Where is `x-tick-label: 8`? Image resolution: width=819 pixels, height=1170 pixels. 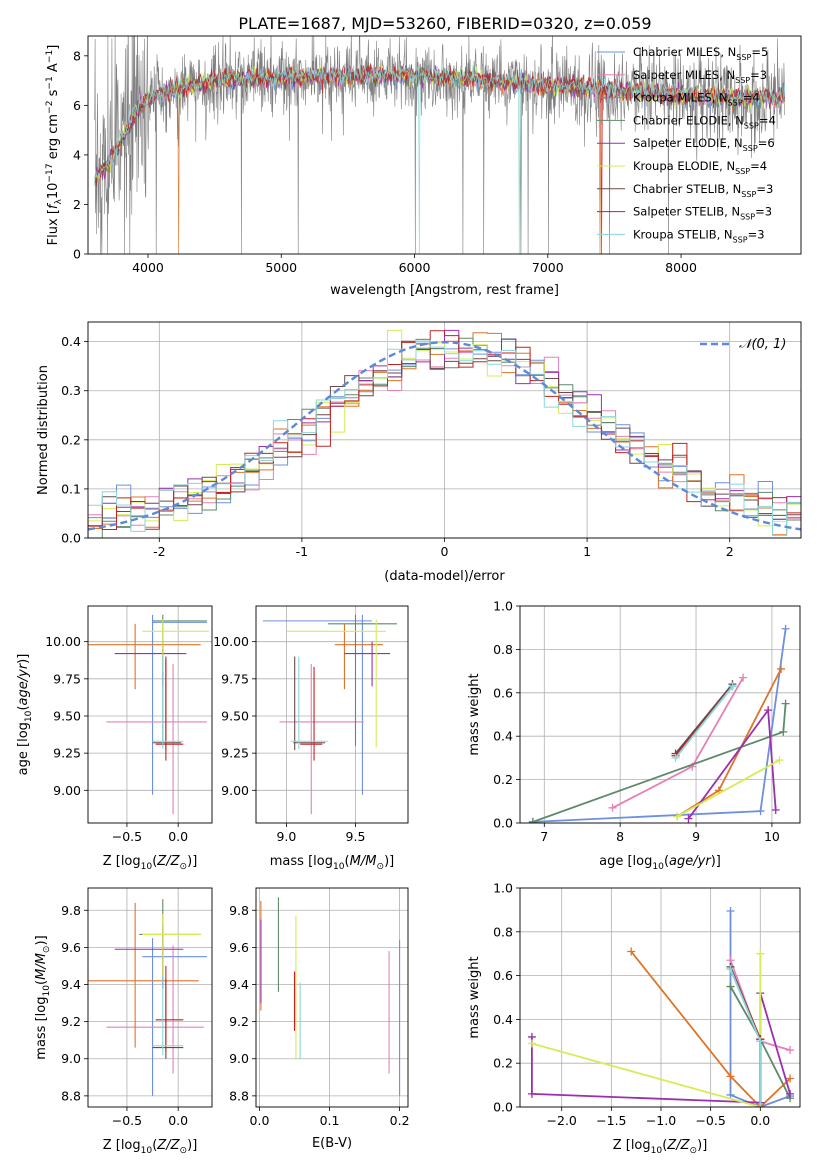
x-tick-label: 8 is located at coordinates (620, 836).